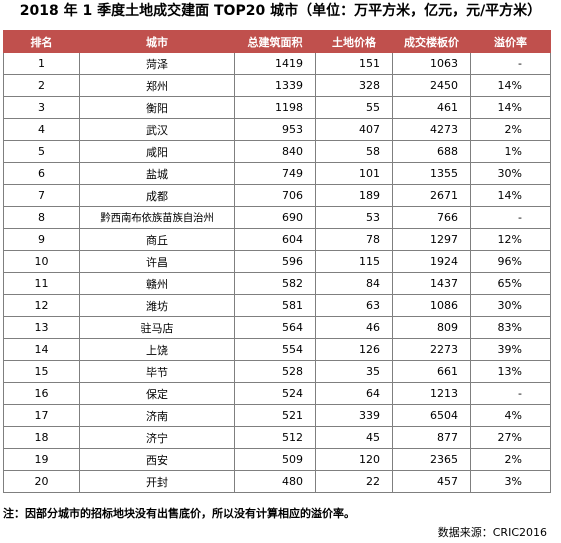 The height and width of the screenshot is (543, 561). I want to click on table-row: 16 保定 524 64 1213-, so click(277, 393).